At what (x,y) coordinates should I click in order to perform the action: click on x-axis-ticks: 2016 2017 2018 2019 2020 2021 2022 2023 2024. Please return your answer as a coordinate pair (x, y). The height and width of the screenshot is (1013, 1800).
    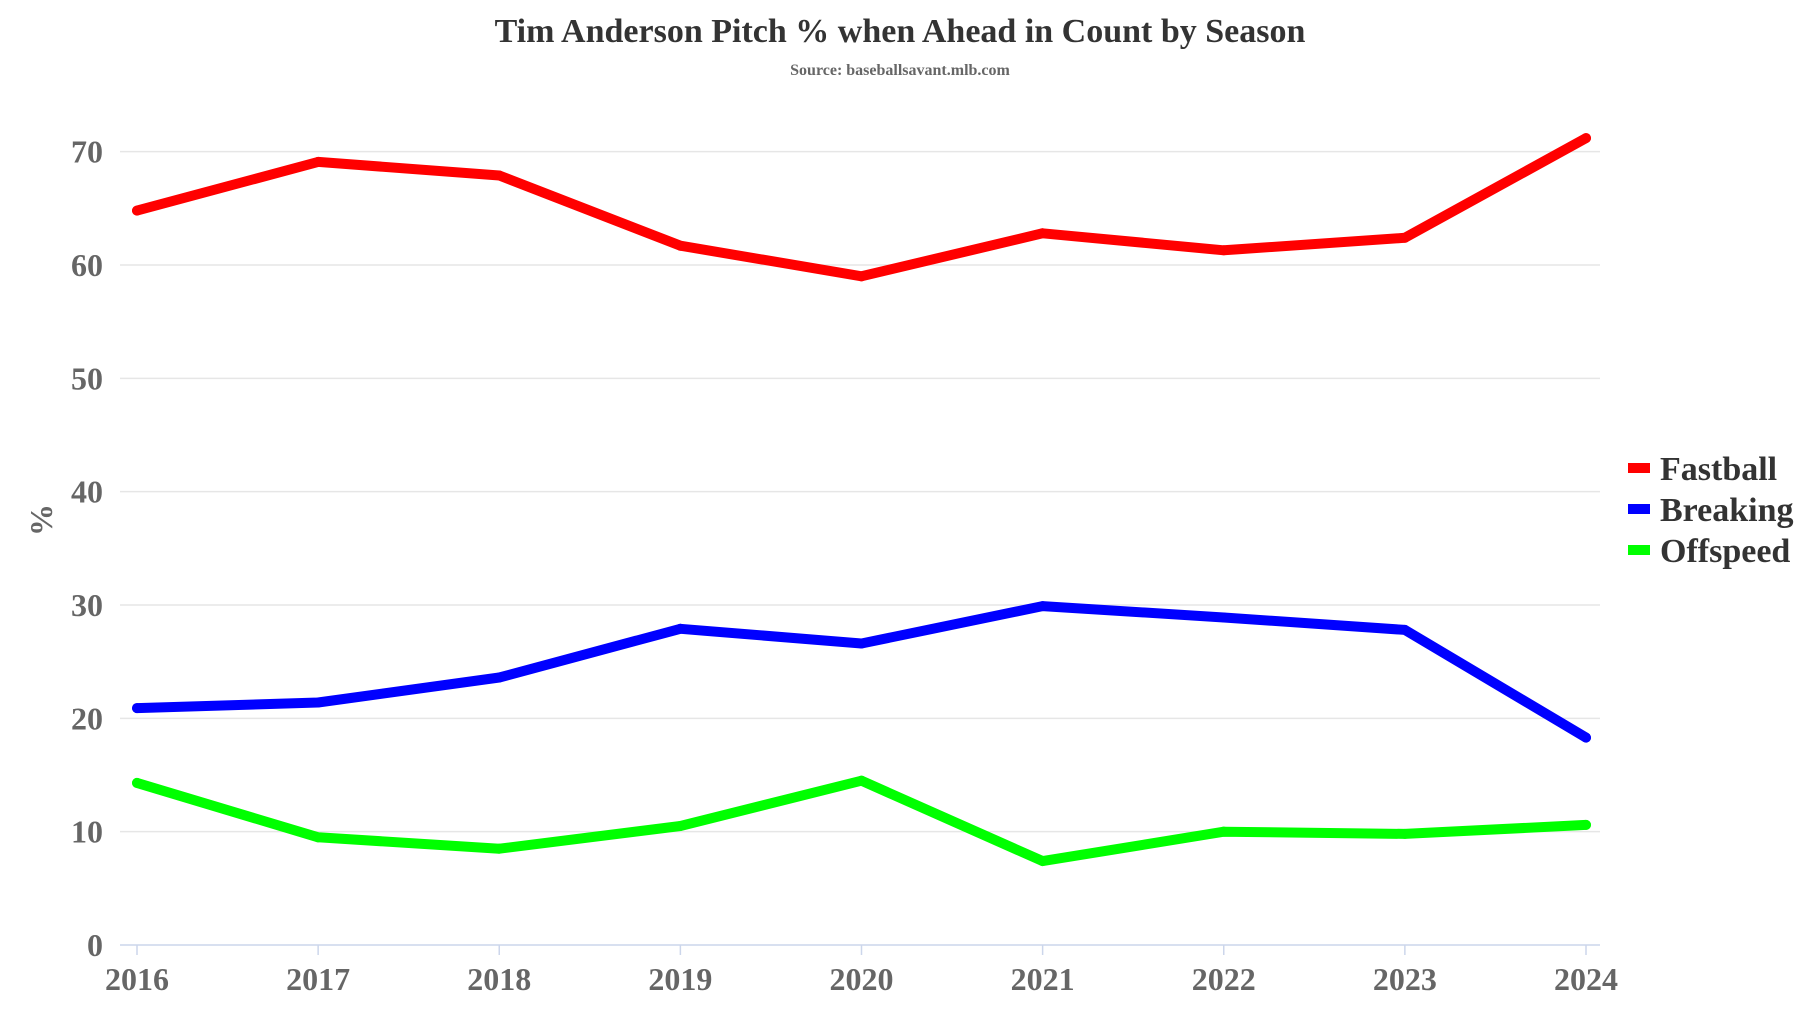
    Looking at the image, I should click on (861, 971).